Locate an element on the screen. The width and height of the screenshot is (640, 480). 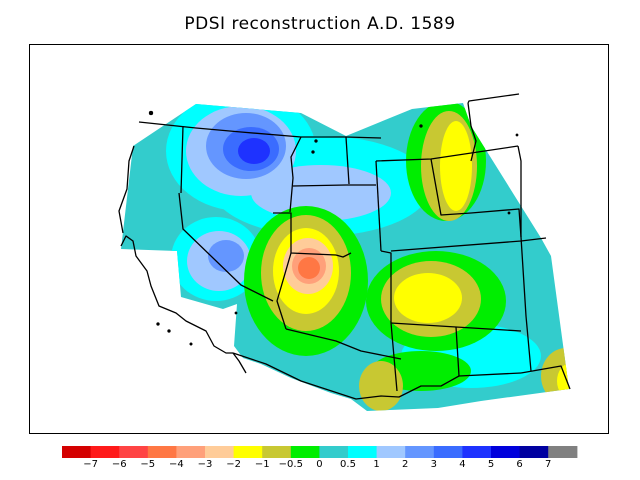
legend-tick-label: 7 is located at coordinates (548, 464).